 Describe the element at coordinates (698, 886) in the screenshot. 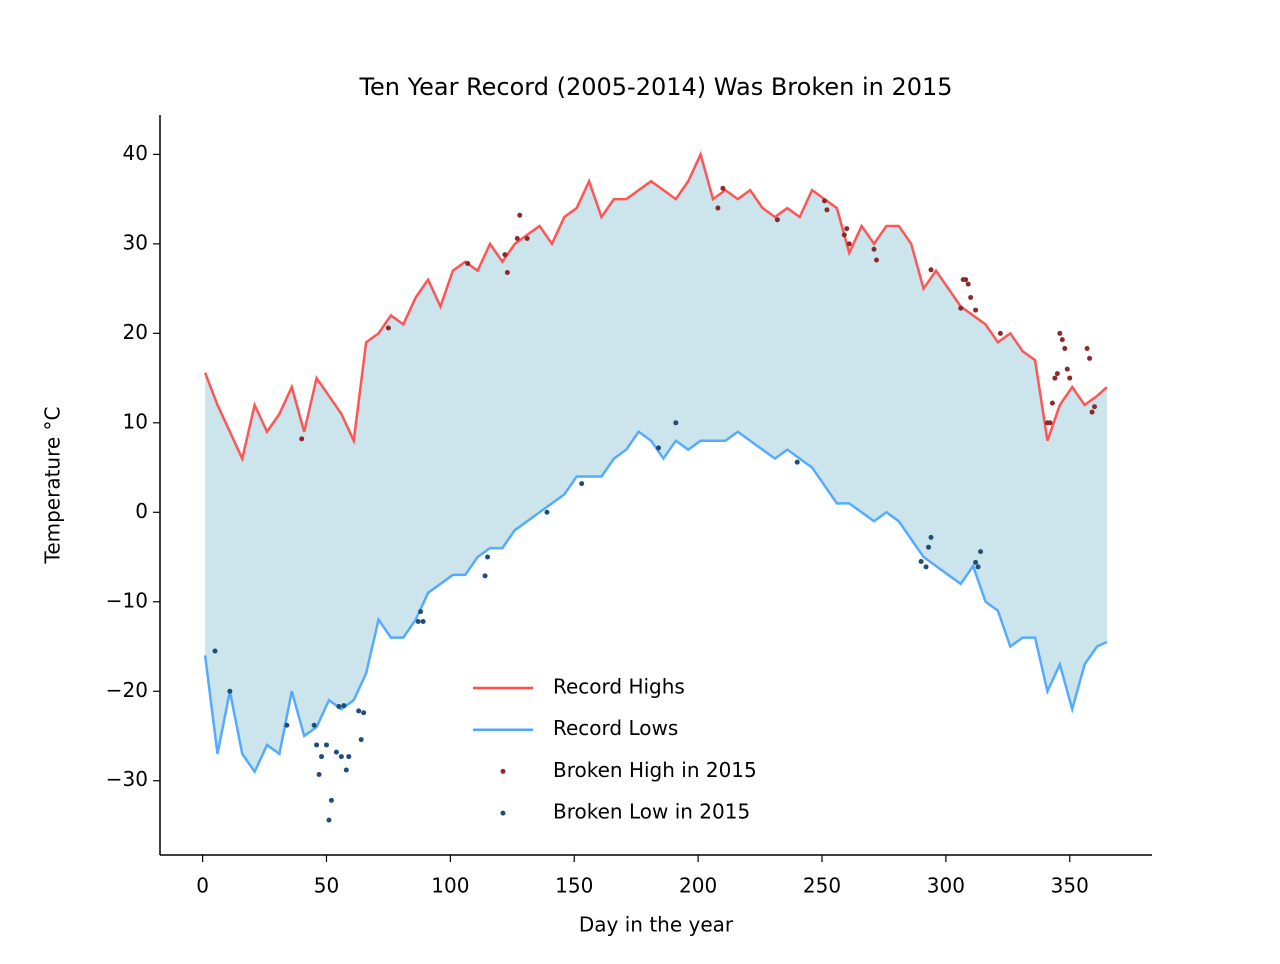

I see `x-tick-label: 200` at that location.